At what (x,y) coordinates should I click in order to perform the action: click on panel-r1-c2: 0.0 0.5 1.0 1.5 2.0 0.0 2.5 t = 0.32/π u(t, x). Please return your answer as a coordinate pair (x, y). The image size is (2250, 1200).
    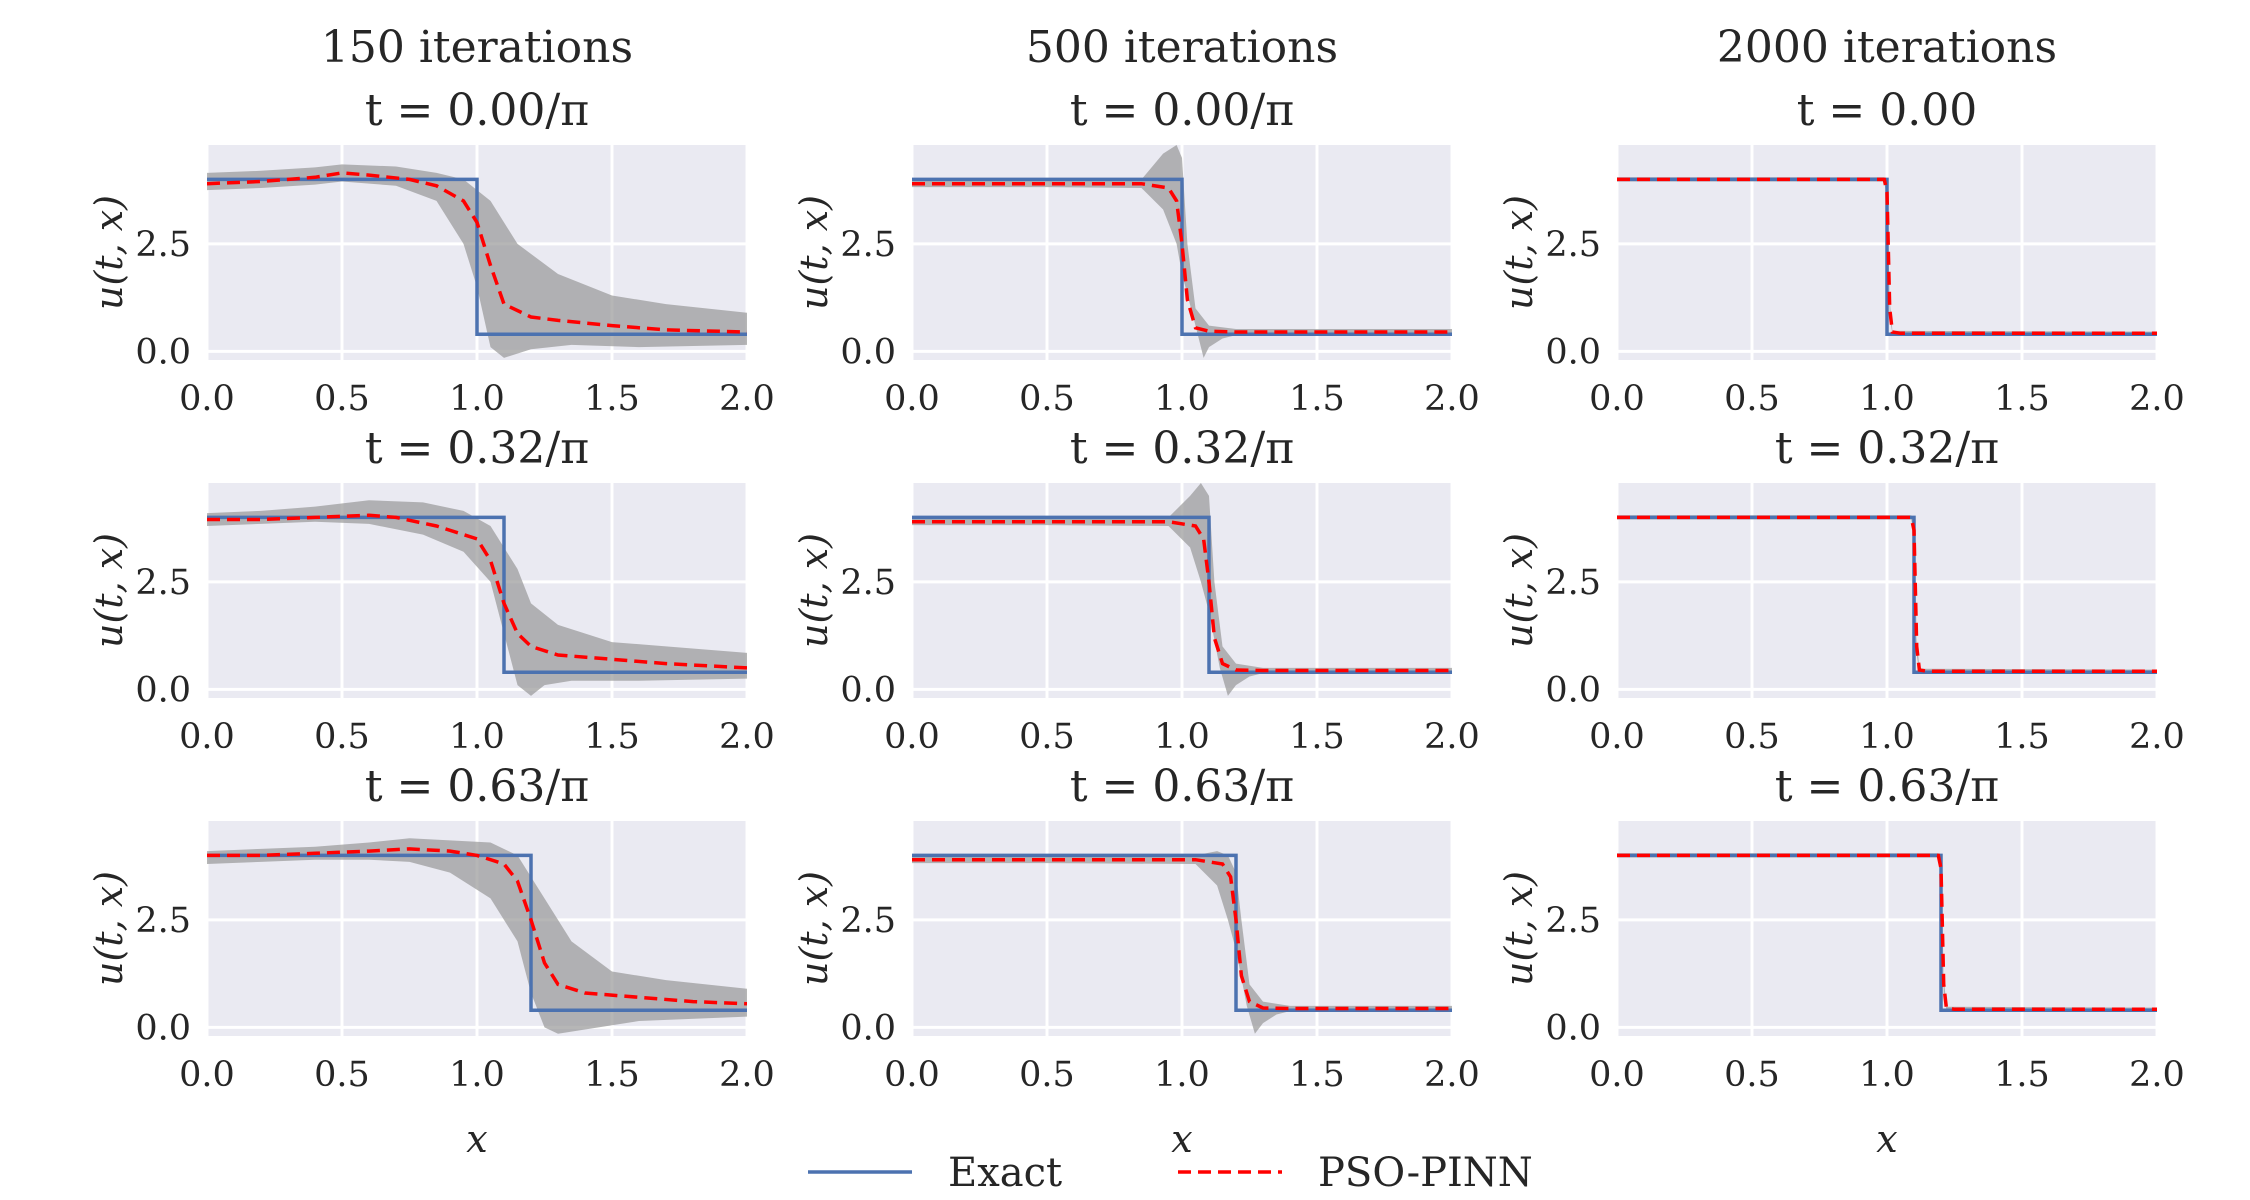
    Looking at the image, I should click on (1841, 590).